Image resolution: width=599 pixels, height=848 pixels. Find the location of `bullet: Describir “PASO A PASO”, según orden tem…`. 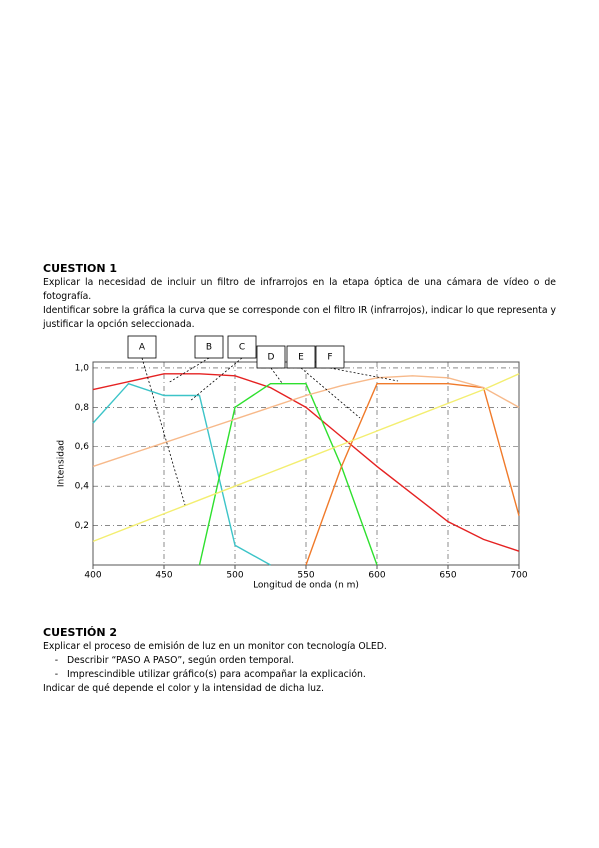

bullet: Describir “PASO A PASO”, según orden tem… is located at coordinates (311, 661).